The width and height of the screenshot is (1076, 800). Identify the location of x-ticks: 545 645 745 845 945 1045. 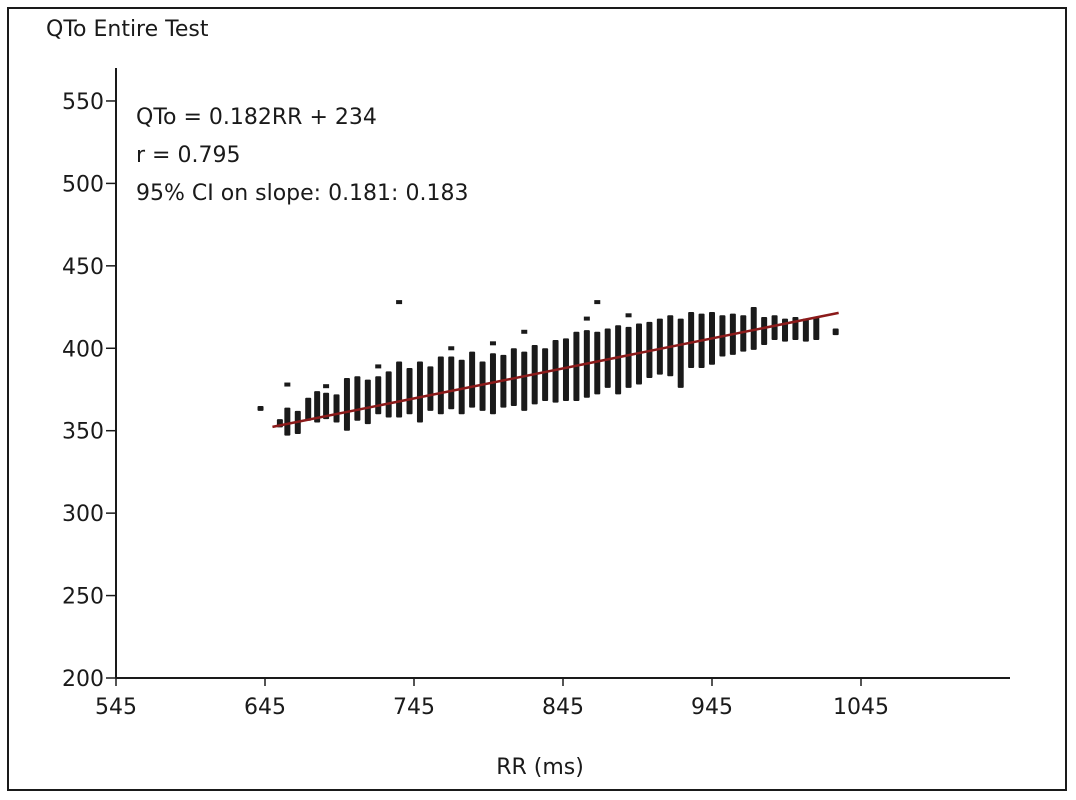
(492, 699).